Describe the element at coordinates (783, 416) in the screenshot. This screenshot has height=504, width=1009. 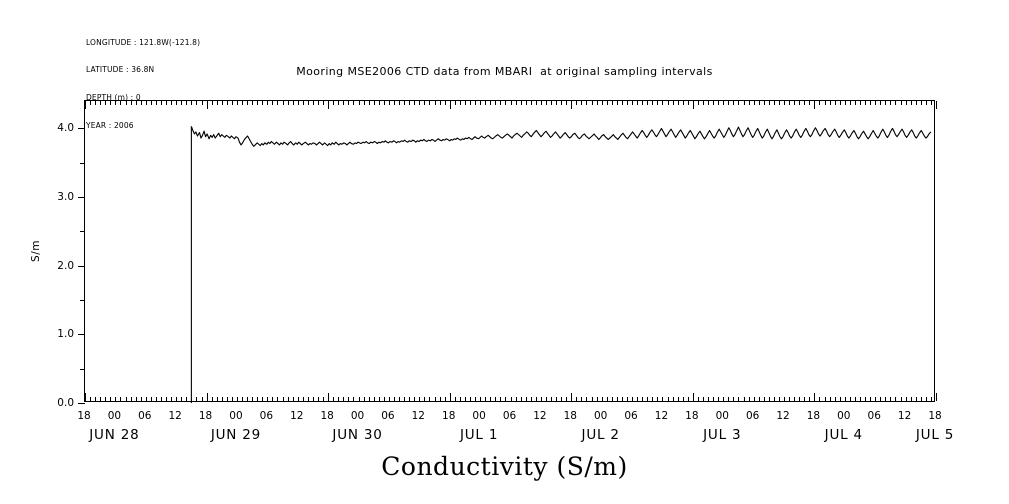
I see `x-hour-label: 12` at that location.